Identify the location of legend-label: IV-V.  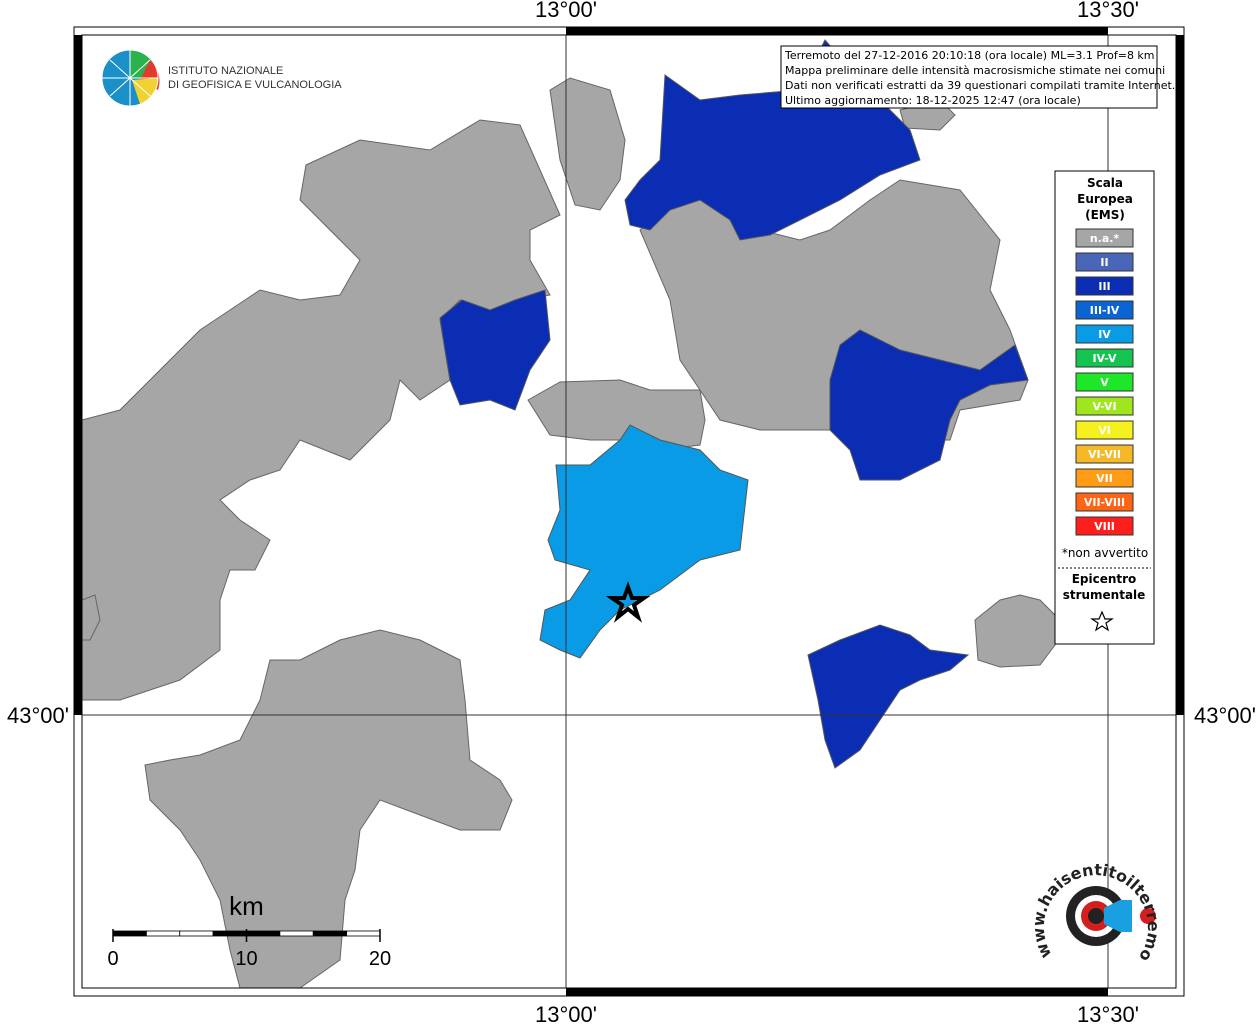
(1104, 358).